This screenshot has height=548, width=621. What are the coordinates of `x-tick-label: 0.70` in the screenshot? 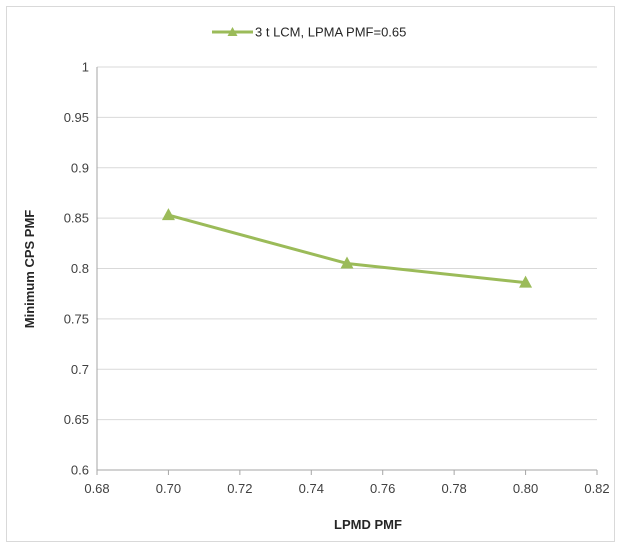 It's located at (168, 488).